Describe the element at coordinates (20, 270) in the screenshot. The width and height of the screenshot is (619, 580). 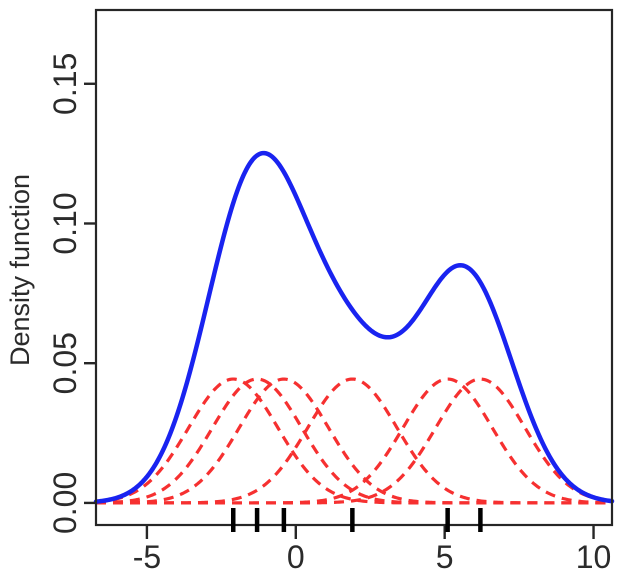
I see `y-axis-title: Density function` at that location.